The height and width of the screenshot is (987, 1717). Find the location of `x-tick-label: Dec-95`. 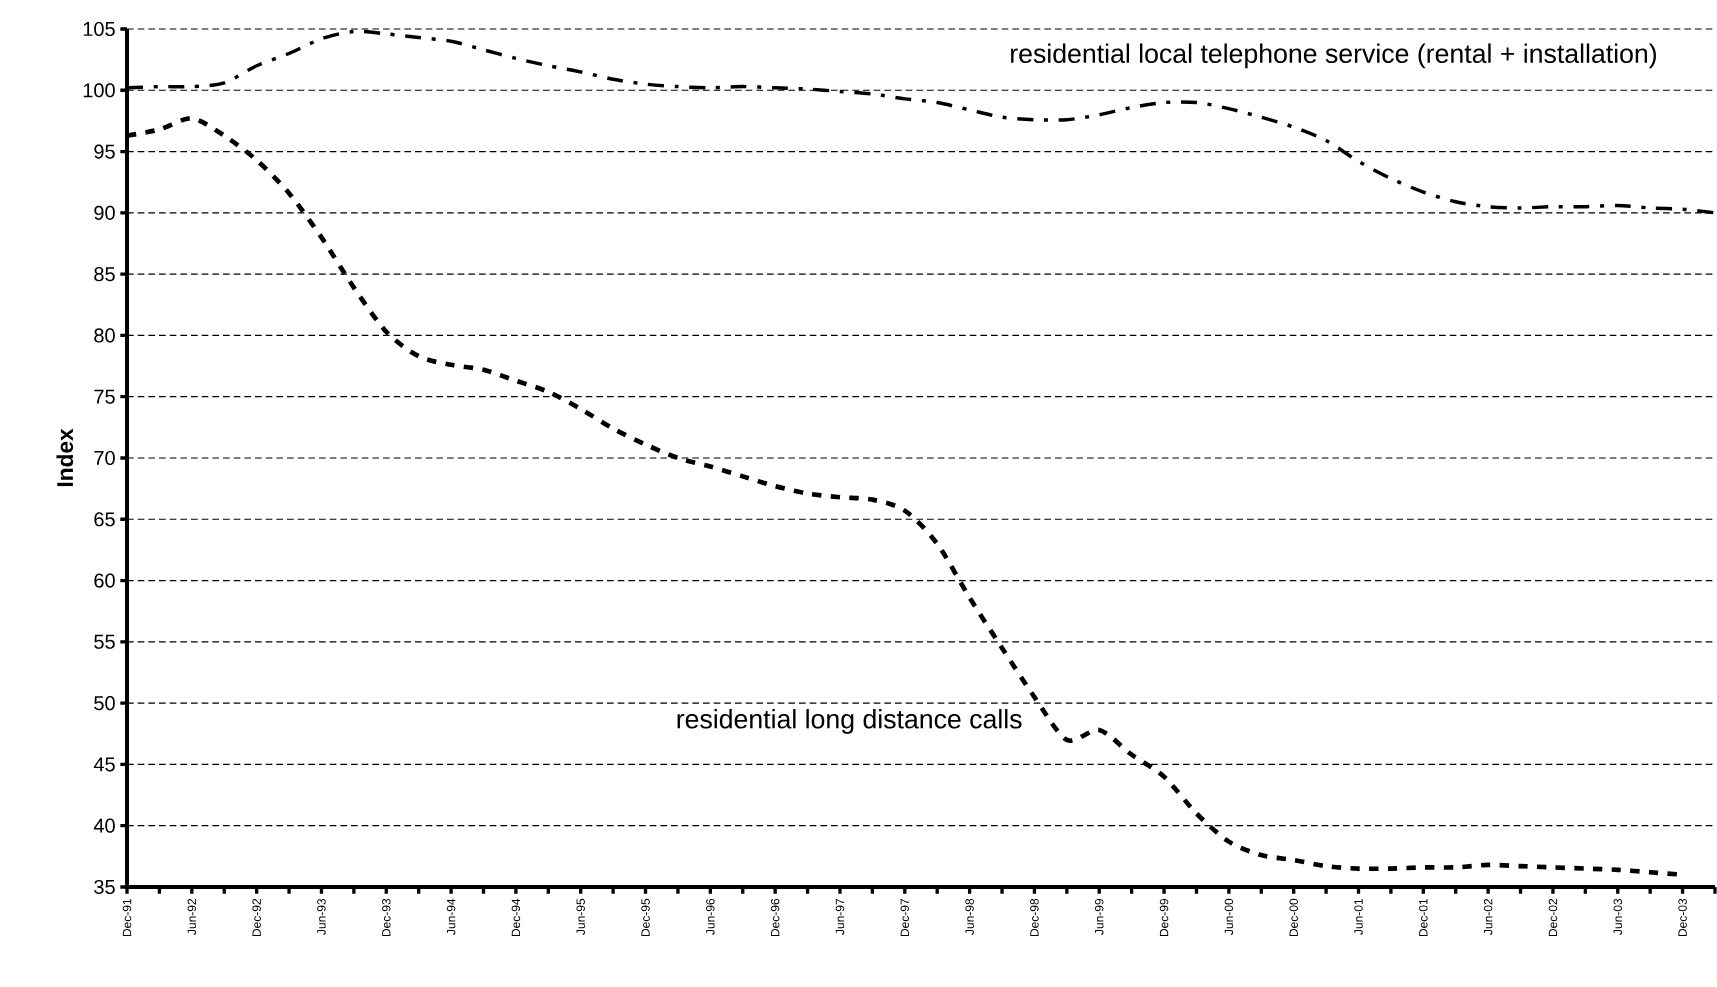

x-tick-label: Dec-95 is located at coordinates (645, 917).